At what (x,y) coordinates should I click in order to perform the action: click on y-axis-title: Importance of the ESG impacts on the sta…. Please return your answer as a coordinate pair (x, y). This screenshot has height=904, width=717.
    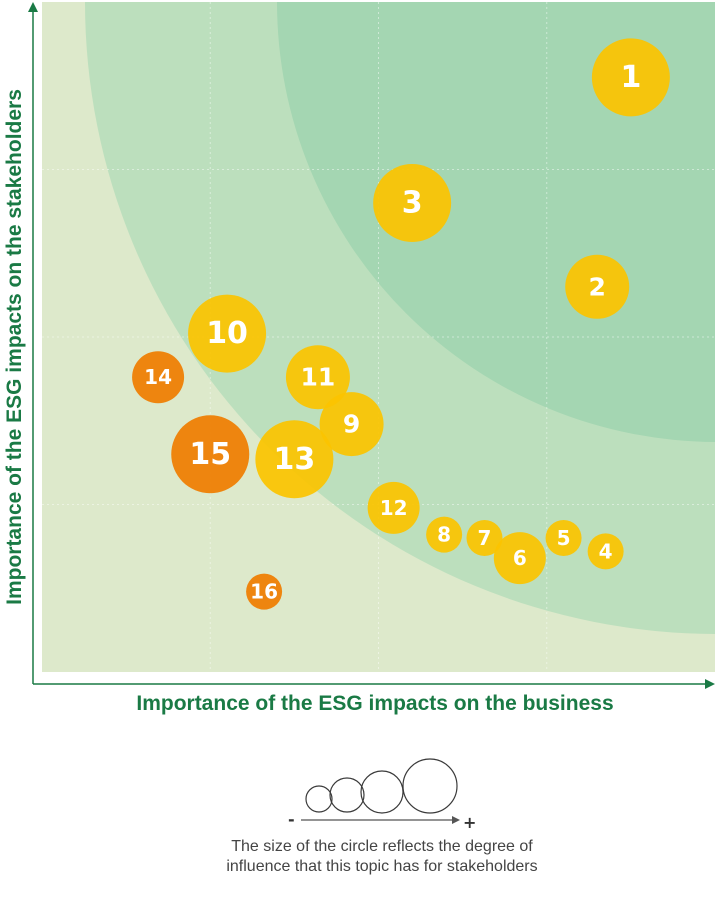
    Looking at the image, I should click on (14, 347).